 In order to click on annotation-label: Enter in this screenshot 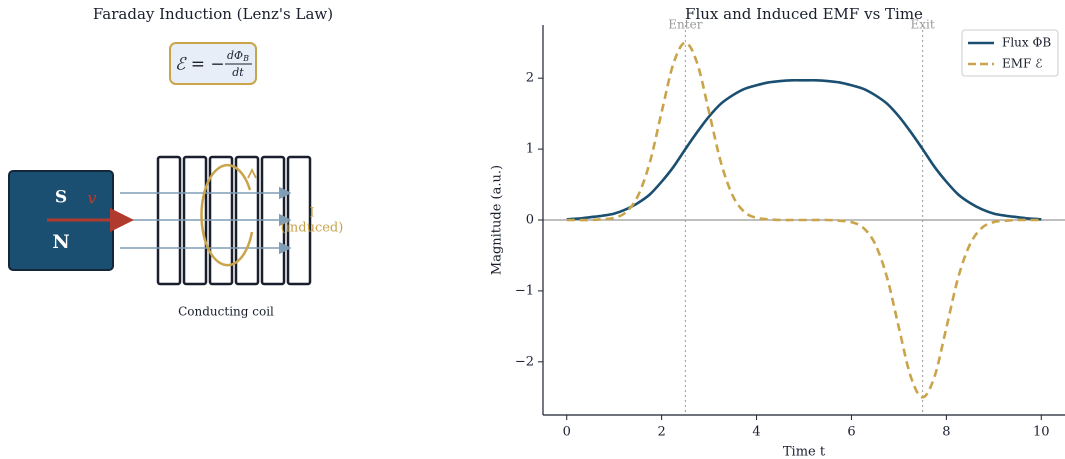, I will do `click(685, 25)`.